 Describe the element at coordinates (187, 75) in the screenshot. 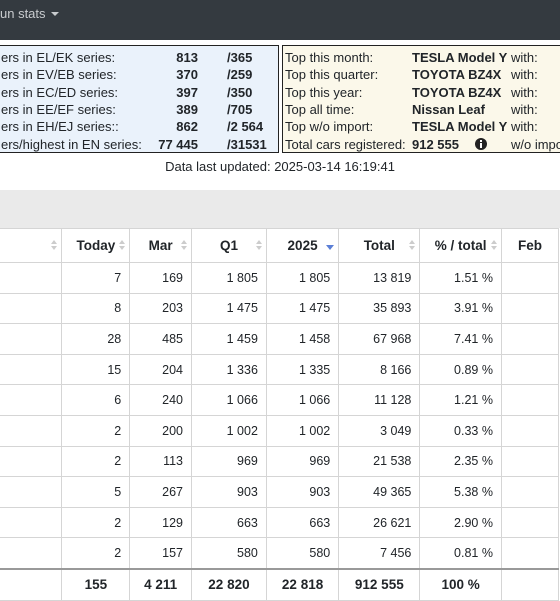

I see `series-count: 370` at that location.